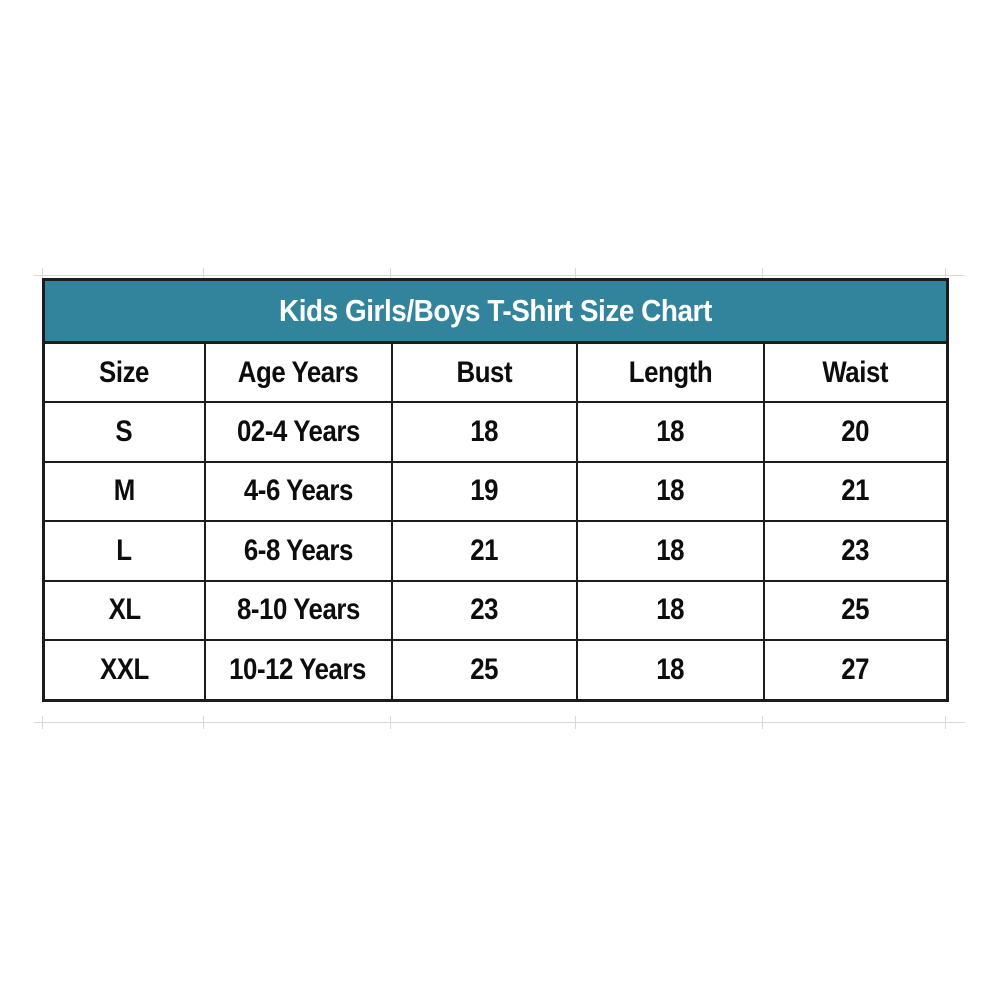 This screenshot has height=1000, width=1000. I want to click on cell-bust: 23, so click(484, 610).